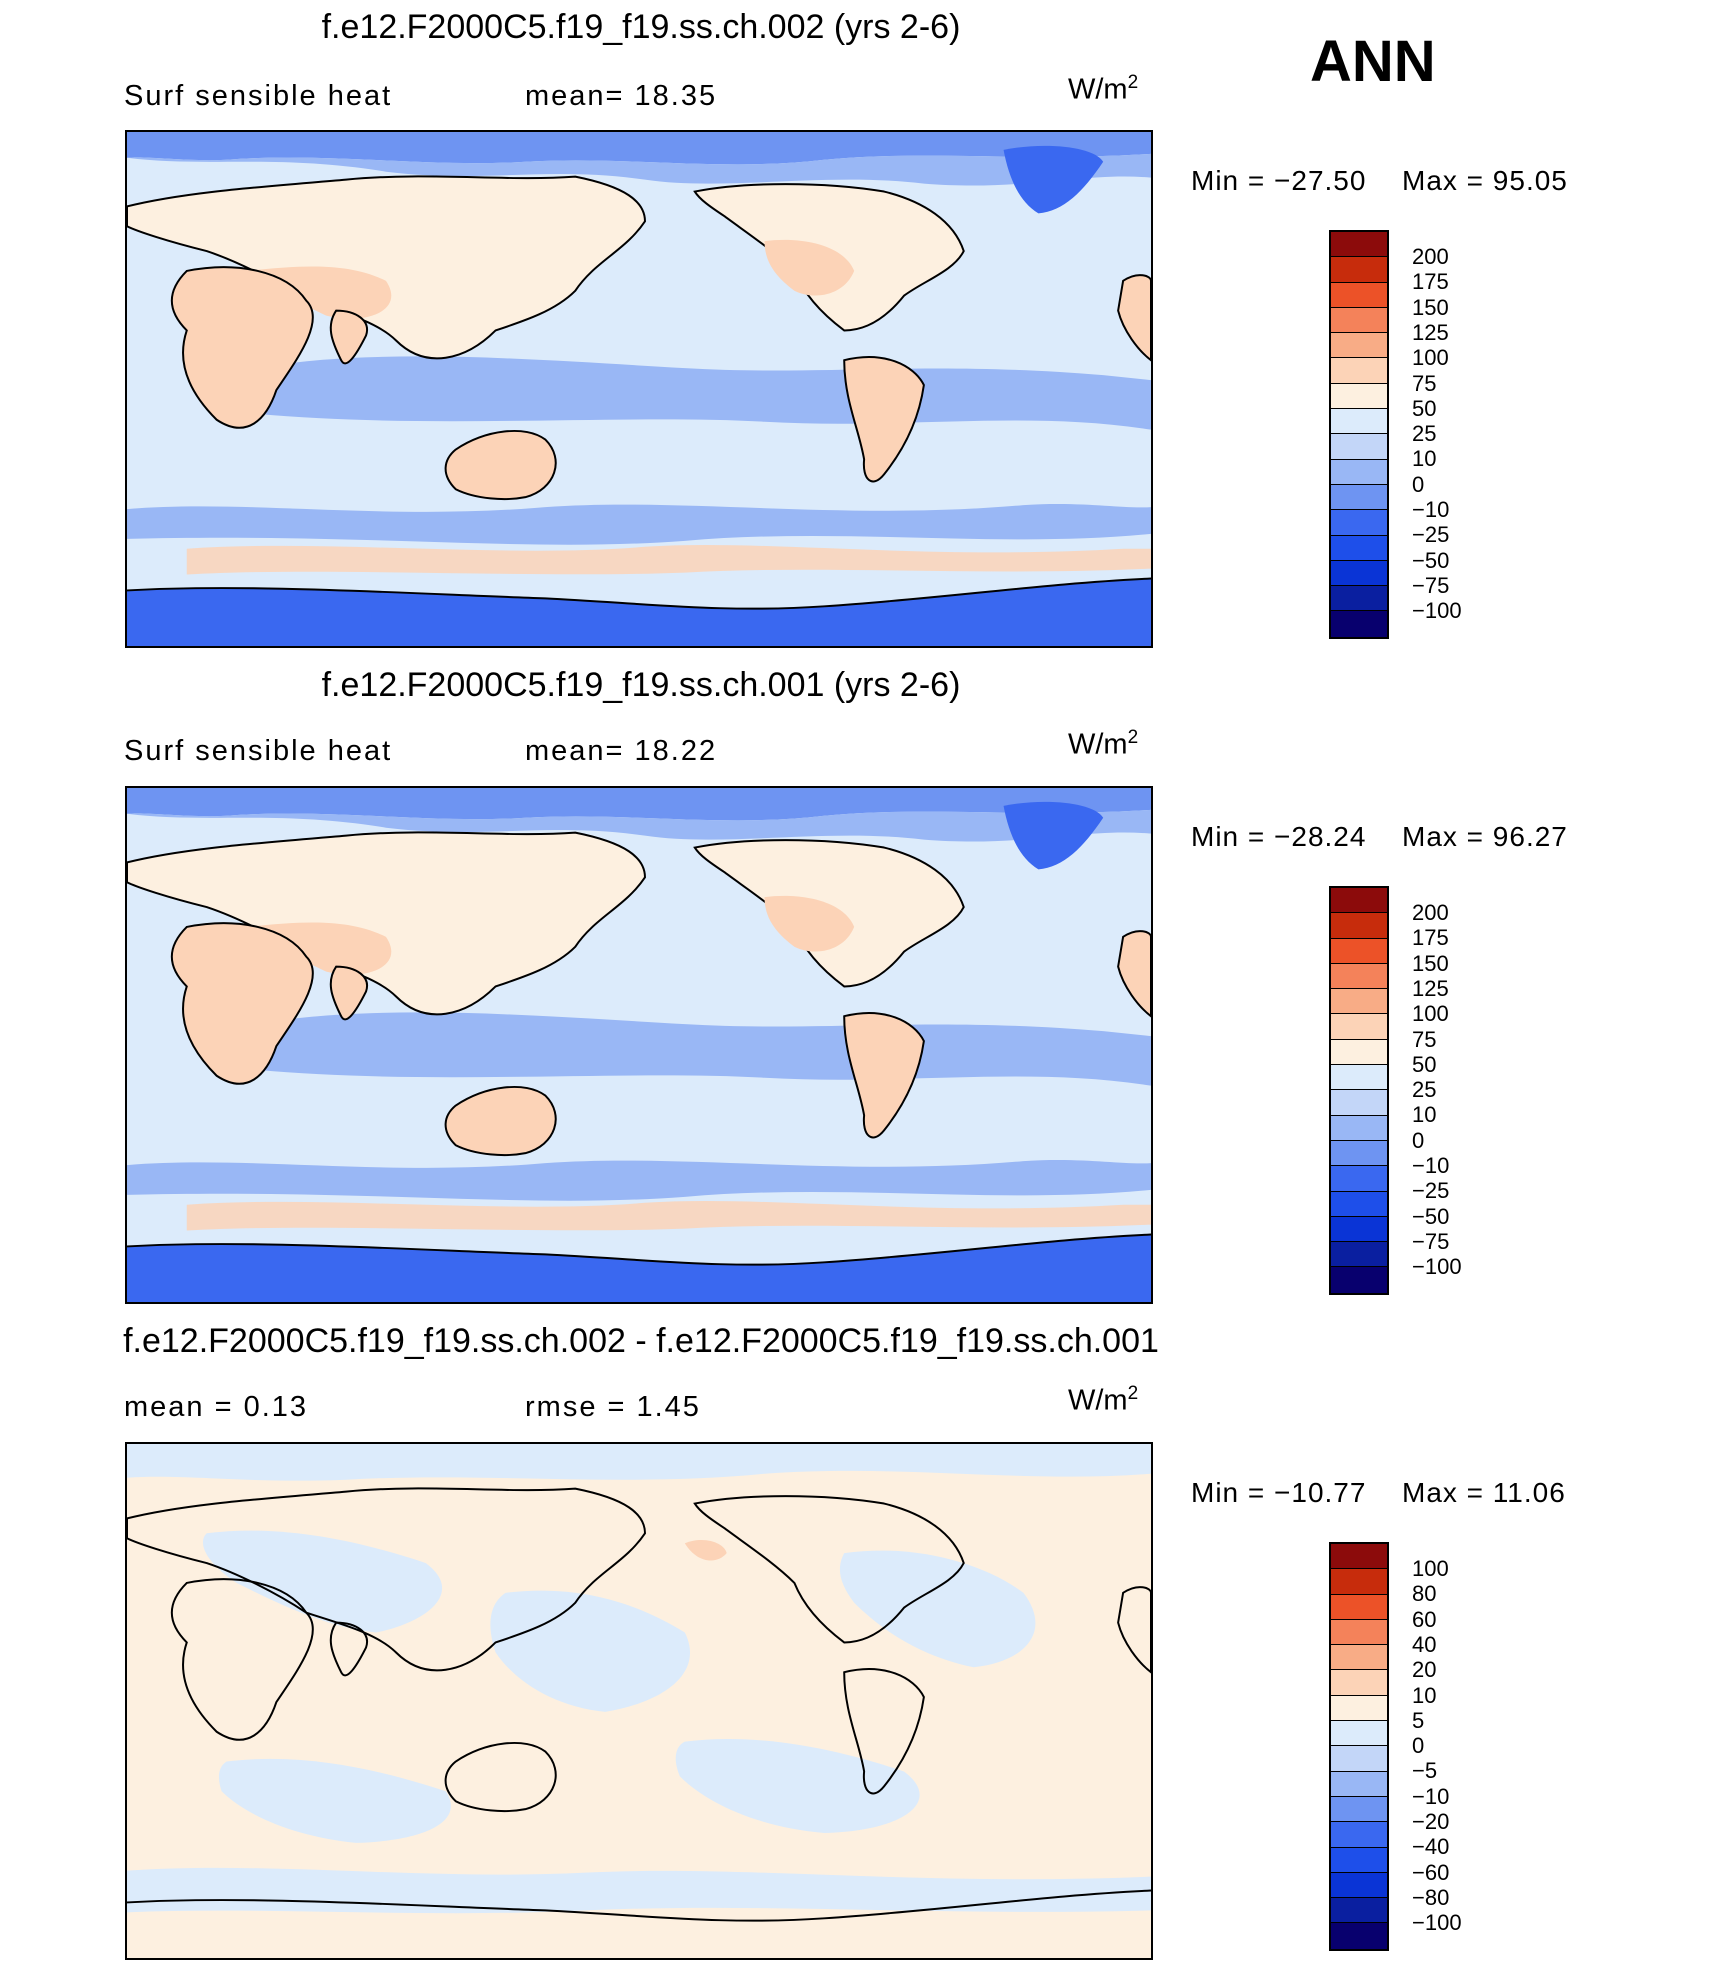 This screenshot has height=1969, width=1710. Describe the element at coordinates (1424, 1114) in the screenshot. I see `panel-2-cbar-label: 10` at that location.